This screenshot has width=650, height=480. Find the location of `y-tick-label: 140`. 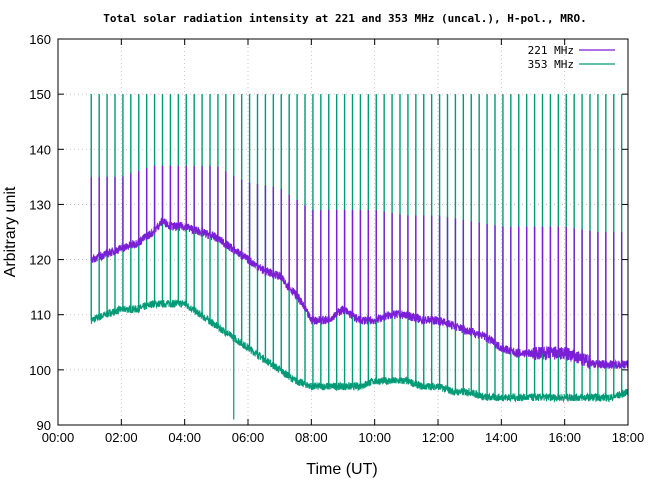

y-tick-label: 140 is located at coordinates (40, 149).